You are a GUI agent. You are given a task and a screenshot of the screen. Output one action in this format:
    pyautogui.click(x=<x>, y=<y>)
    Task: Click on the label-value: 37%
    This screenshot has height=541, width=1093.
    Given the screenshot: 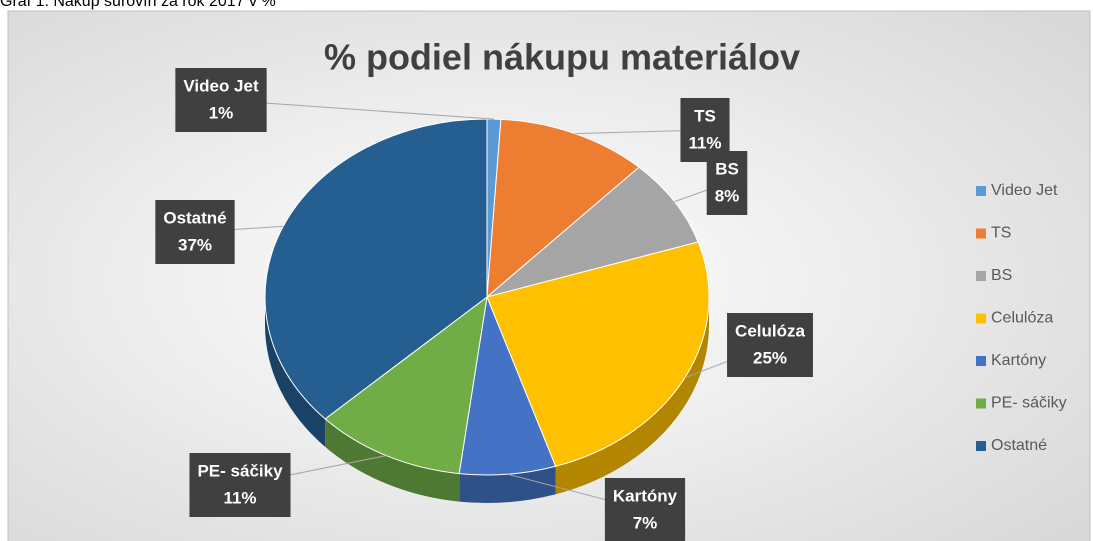 What is the action you would take?
    pyautogui.click(x=195, y=244)
    